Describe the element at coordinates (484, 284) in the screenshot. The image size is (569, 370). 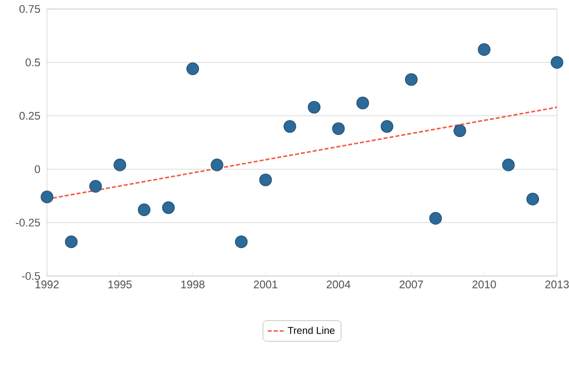
I see `x-tick-label: 2010` at that location.